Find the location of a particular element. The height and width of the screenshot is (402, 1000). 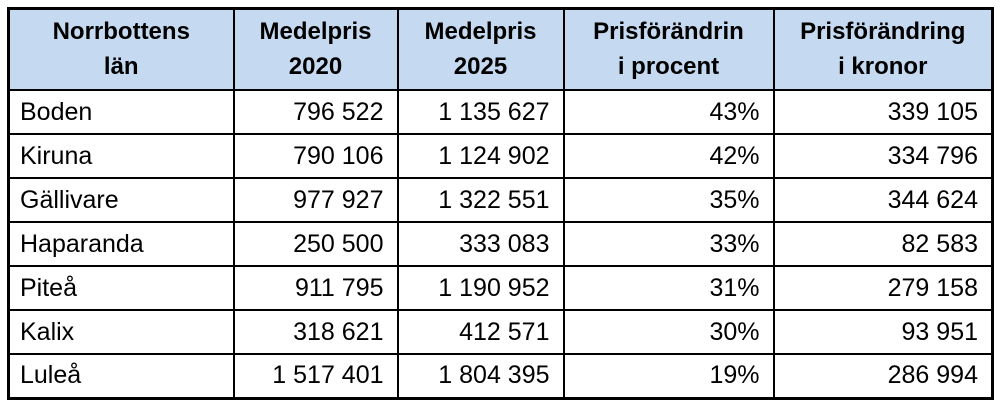

price-2020-cell: 790 106 is located at coordinates (315, 156).